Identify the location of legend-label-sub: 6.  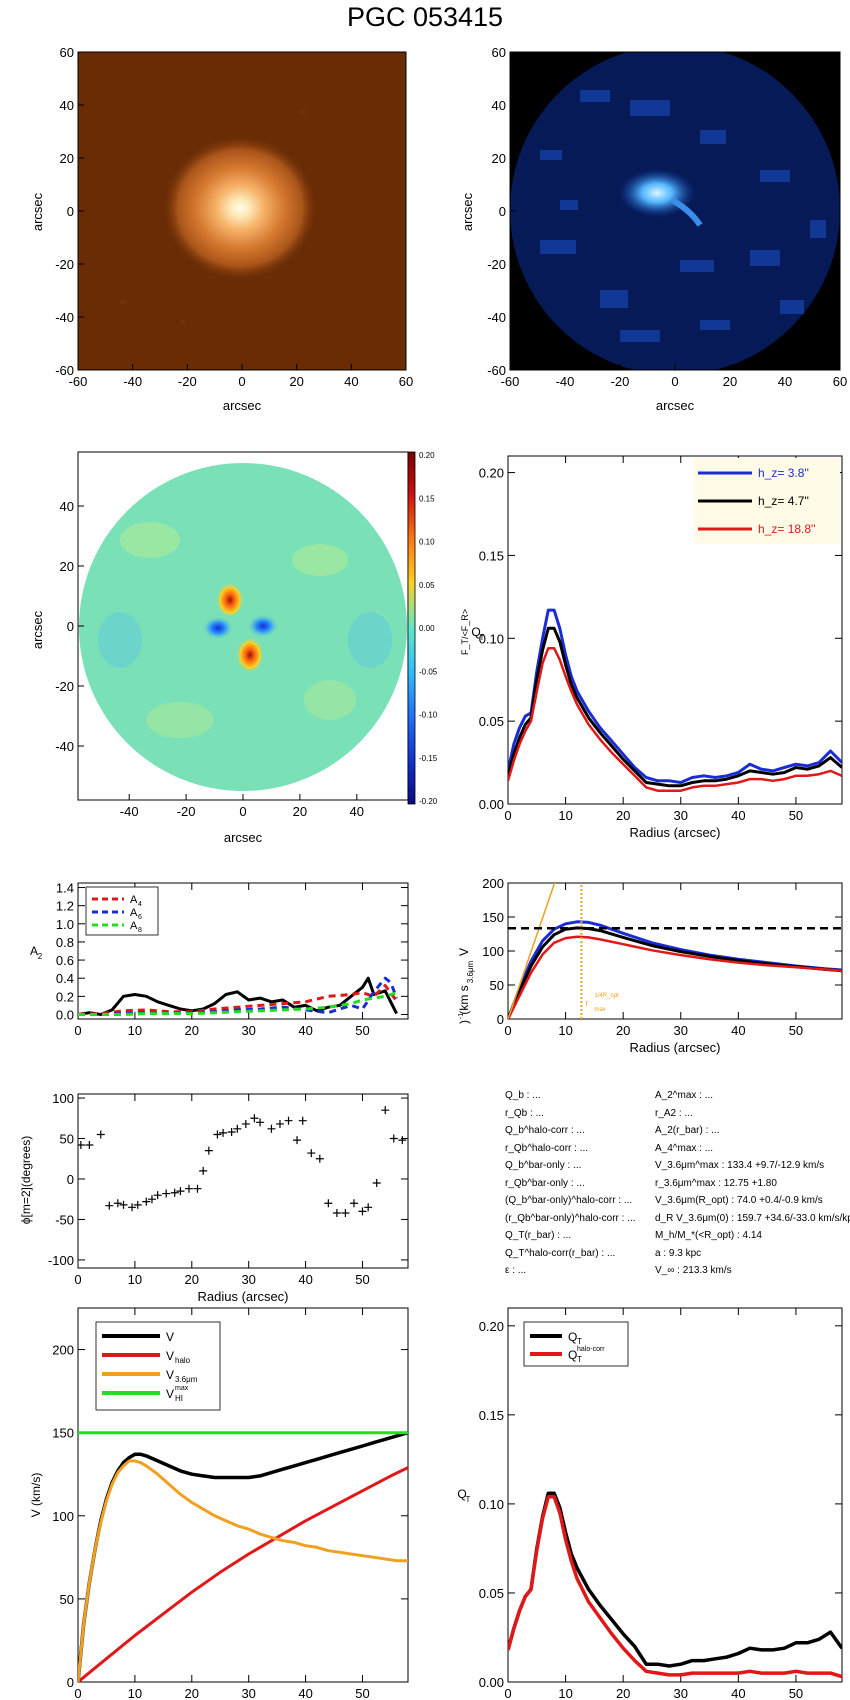
(140, 917).